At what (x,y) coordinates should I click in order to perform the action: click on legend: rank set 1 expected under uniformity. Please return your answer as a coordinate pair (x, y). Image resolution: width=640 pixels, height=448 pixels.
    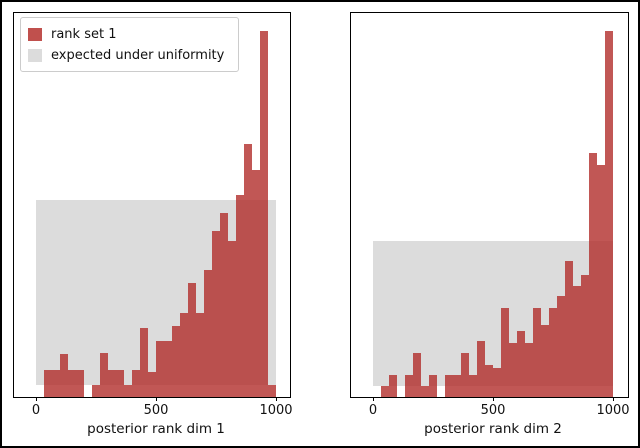
    Looking at the image, I should click on (129, 44).